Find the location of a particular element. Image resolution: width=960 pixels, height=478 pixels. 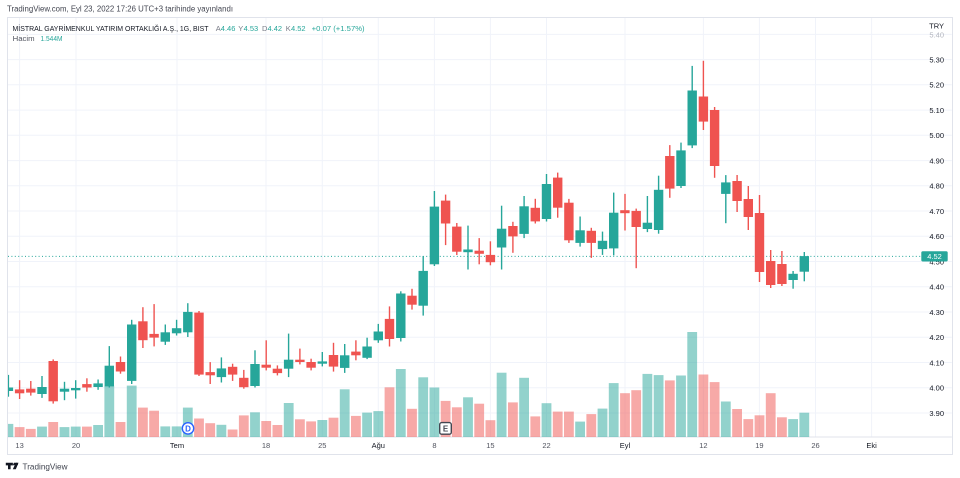

svg-text: TRY is located at coordinates (936, 26).